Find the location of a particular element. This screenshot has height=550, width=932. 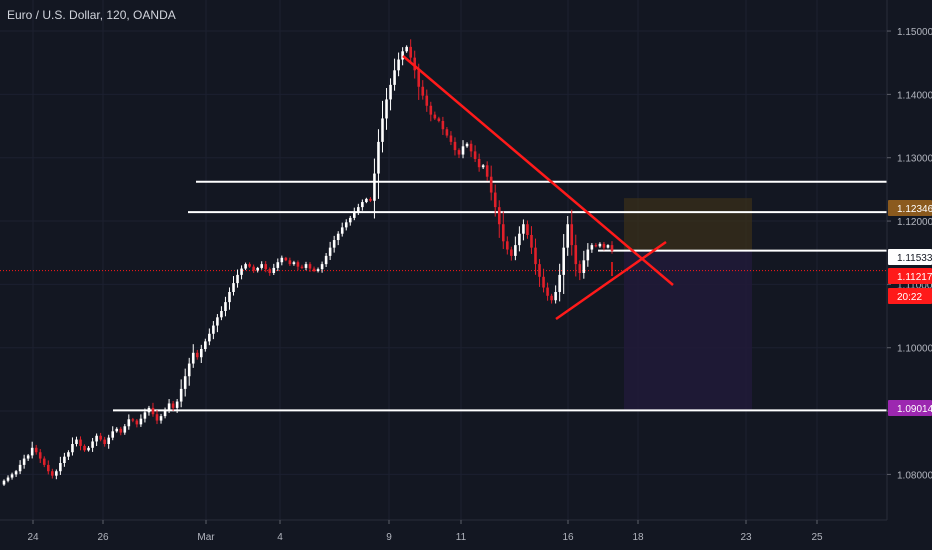

price-label-text: 1.11217 is located at coordinates (914, 277).